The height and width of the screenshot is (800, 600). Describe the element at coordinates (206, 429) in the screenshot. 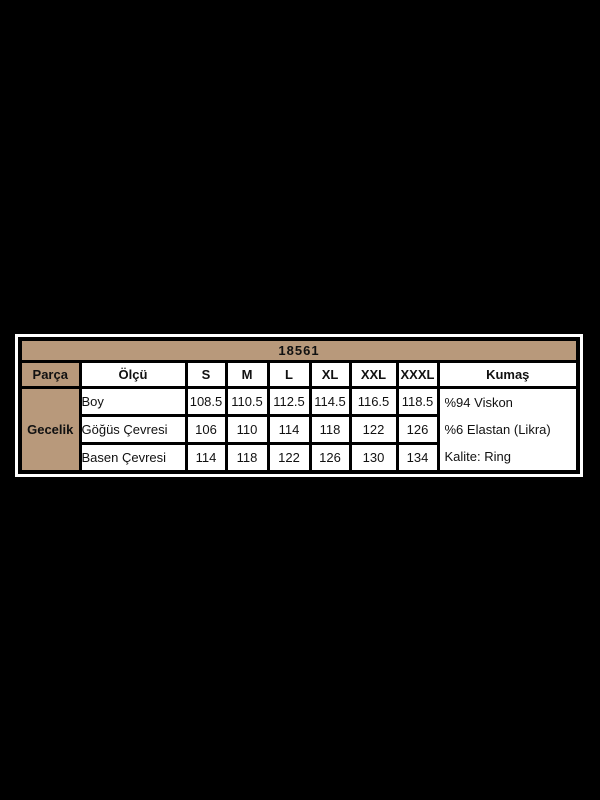

I see `cell-value: 106` at that location.